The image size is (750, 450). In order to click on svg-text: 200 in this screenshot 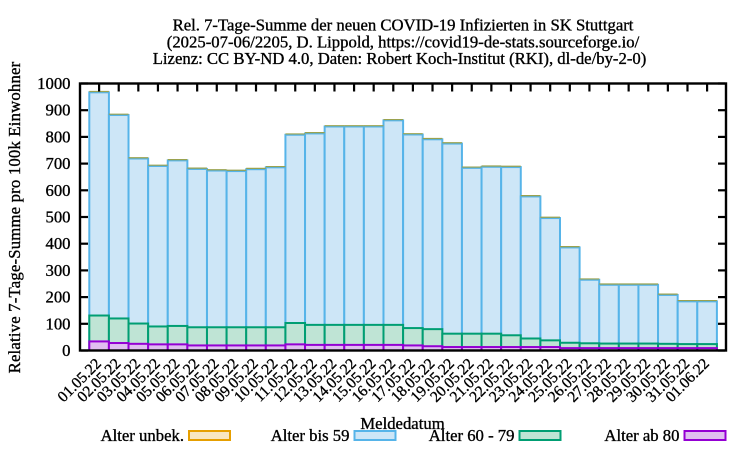, I will do `click(57, 297)`.